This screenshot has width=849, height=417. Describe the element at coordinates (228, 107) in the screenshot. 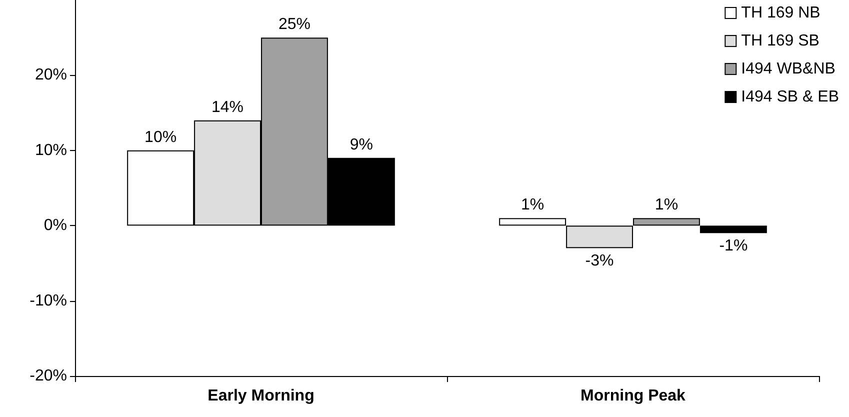

I see `data-label: 14%` at that location.